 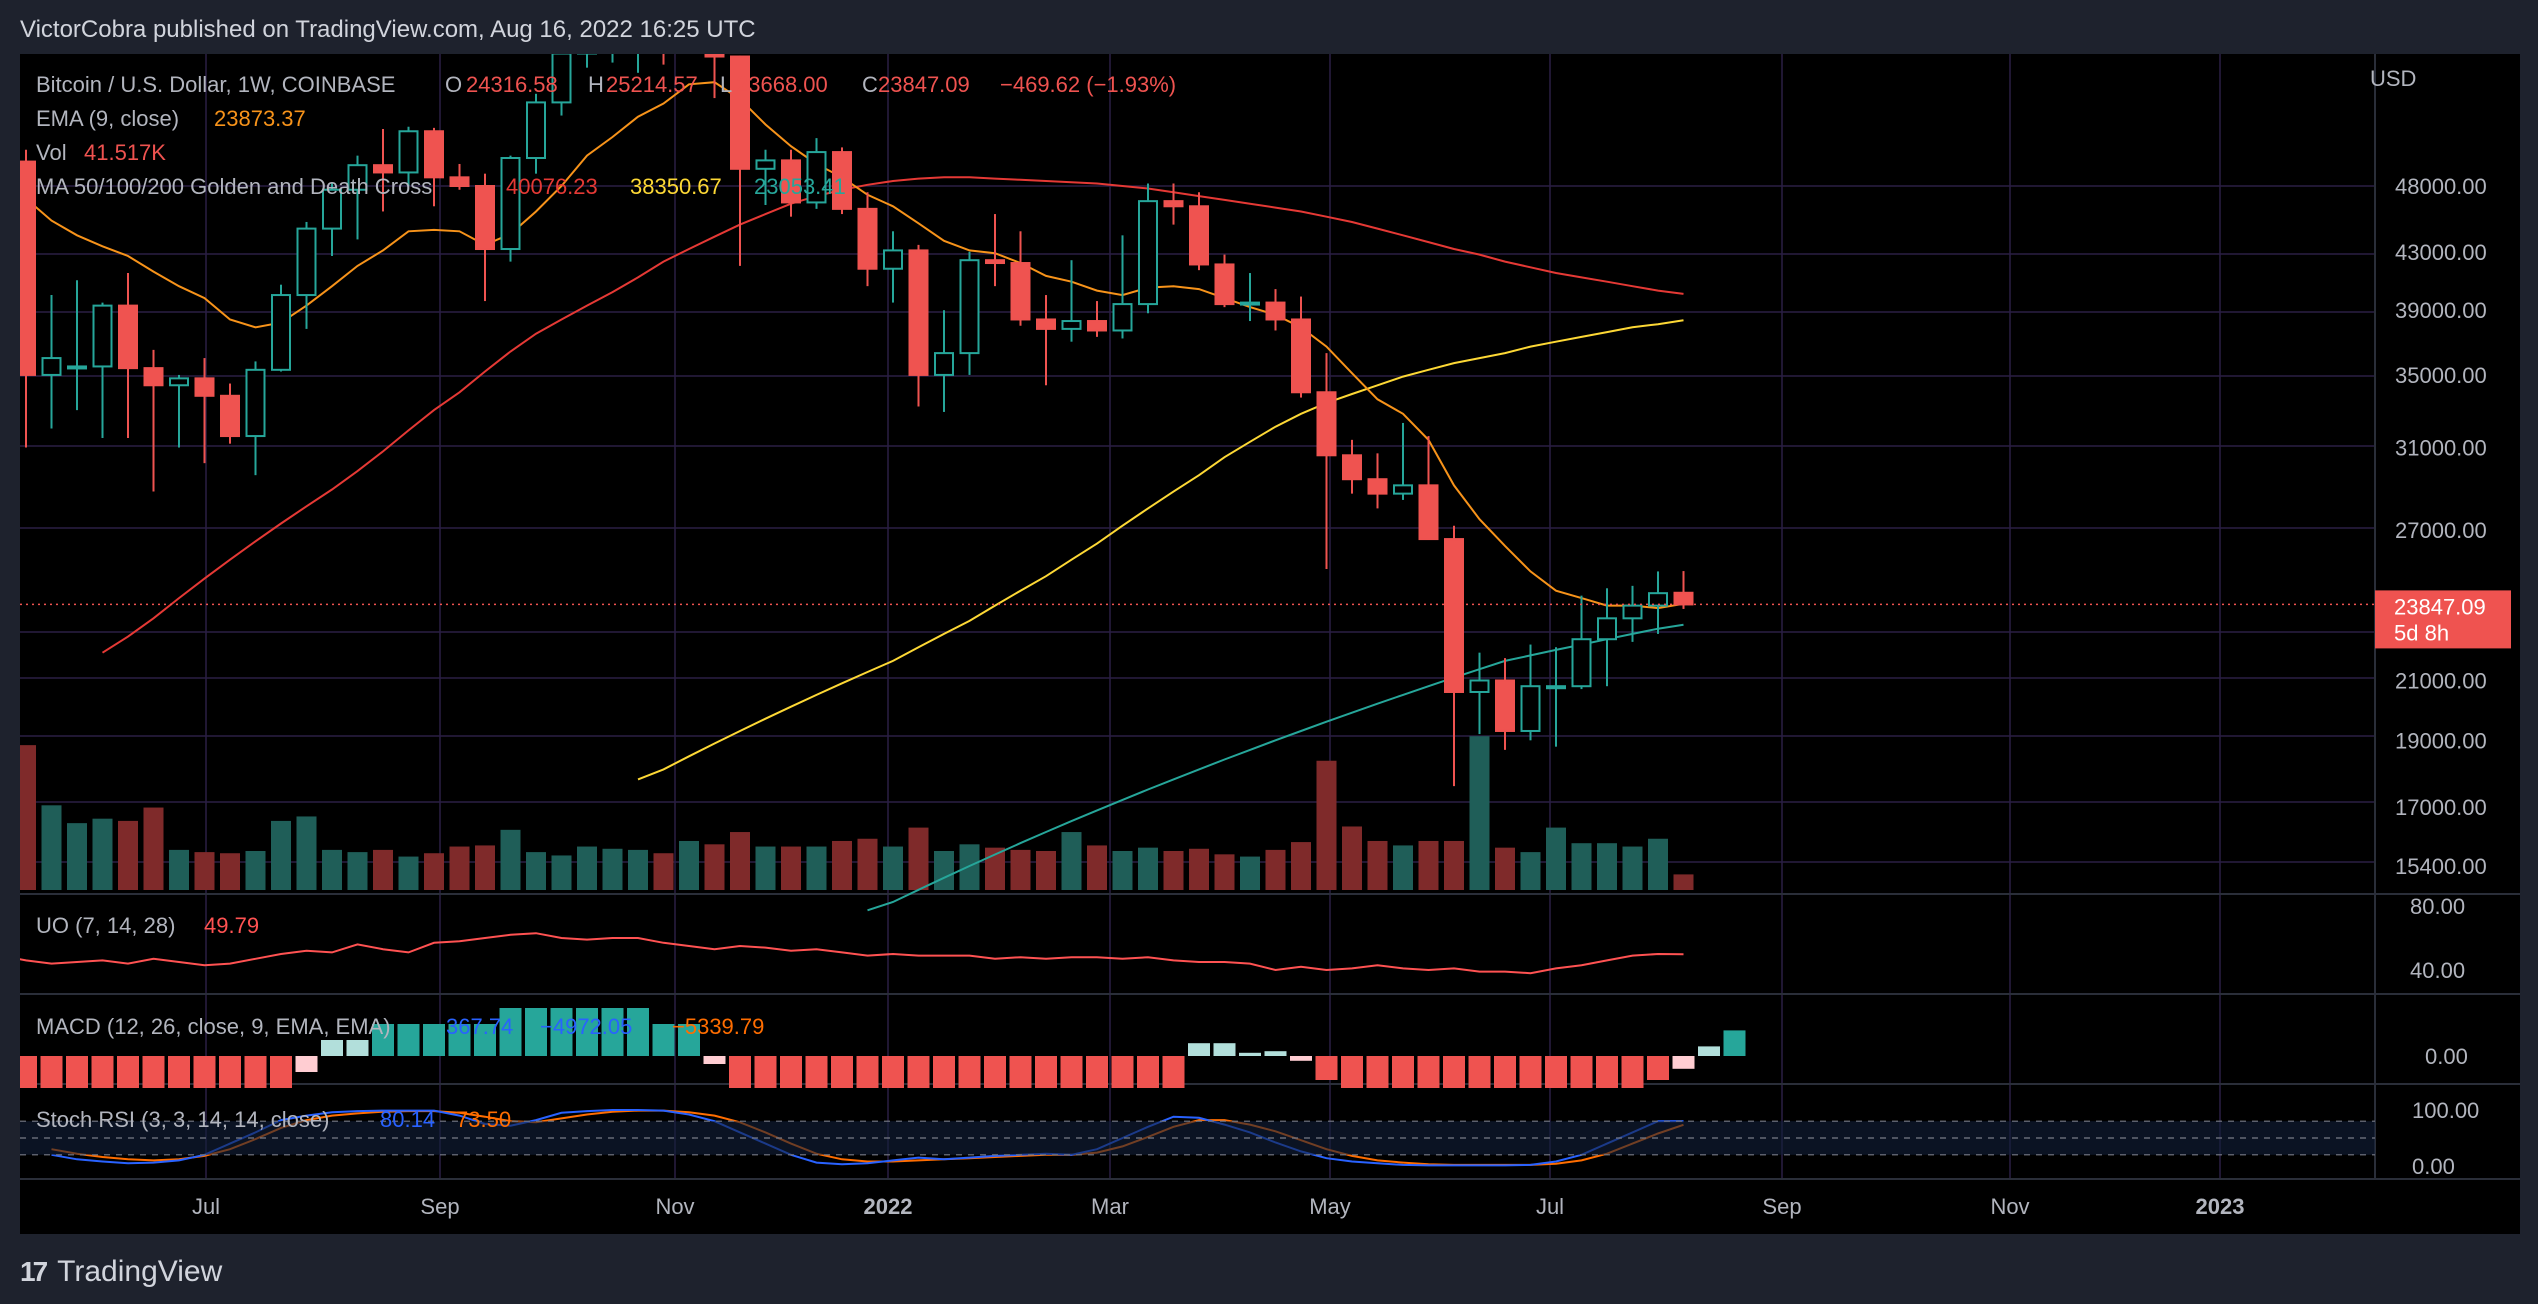 What do you see at coordinates (586, 1026) in the screenshot?
I see `macd-signal-value: −4972.05` at bounding box center [586, 1026].